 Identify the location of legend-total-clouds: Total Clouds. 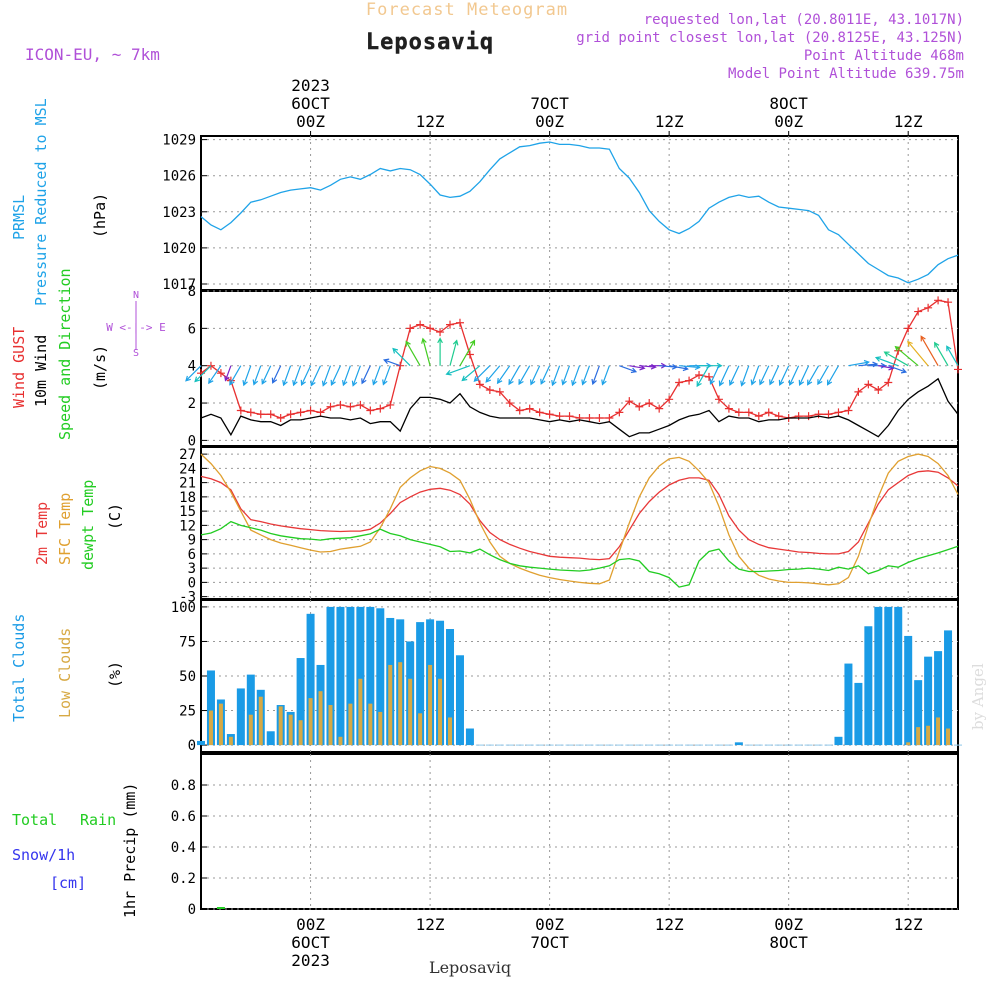
(19, 668).